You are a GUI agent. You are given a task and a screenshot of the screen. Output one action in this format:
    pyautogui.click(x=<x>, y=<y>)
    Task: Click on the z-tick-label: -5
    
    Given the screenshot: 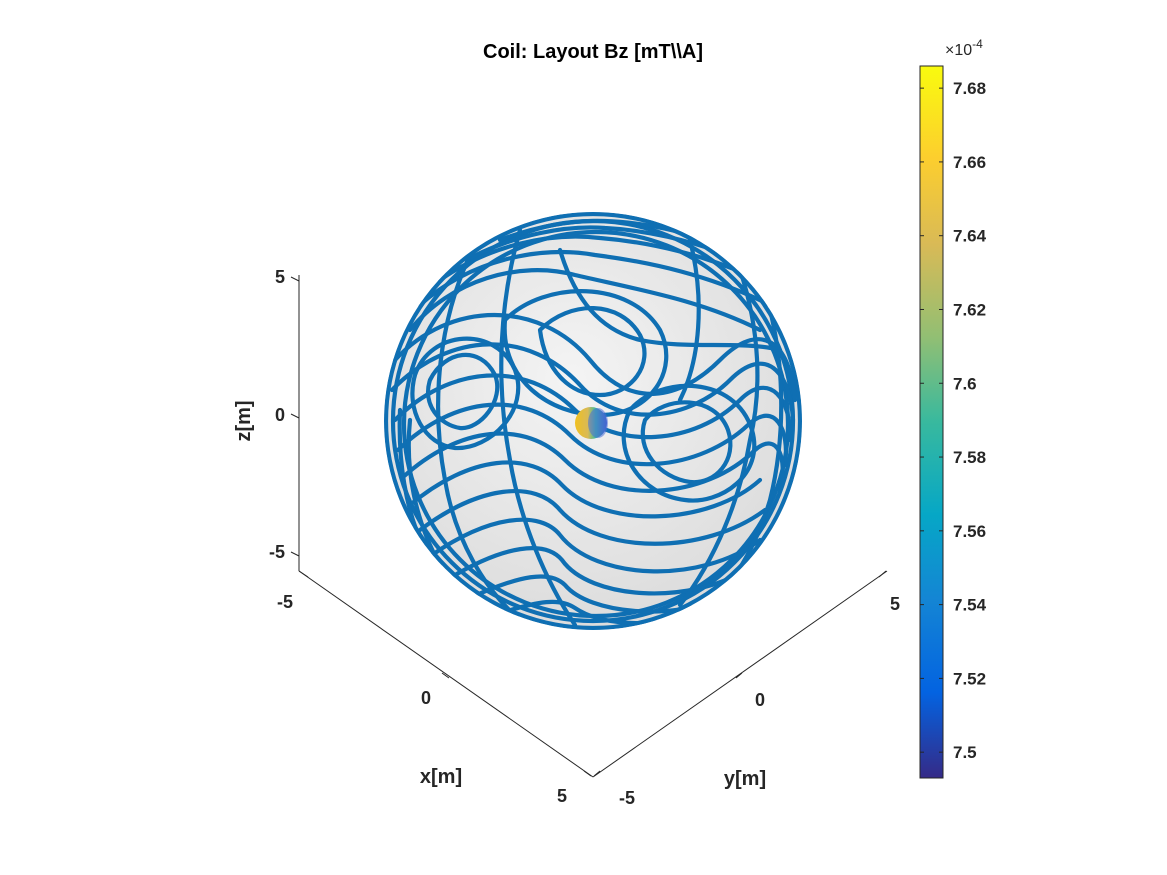 What is the action you would take?
    pyautogui.click(x=277, y=552)
    